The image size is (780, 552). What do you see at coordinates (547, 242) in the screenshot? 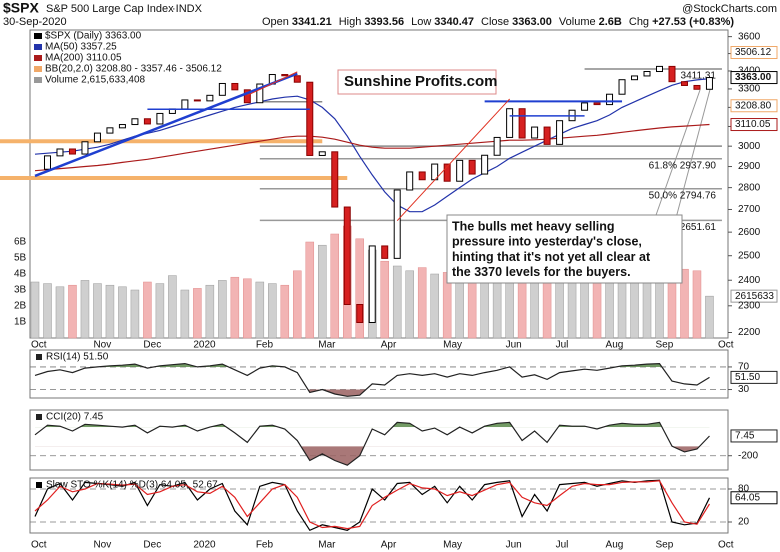
I see `callout-text: pressure into yesterday's close,` at bounding box center [547, 242].